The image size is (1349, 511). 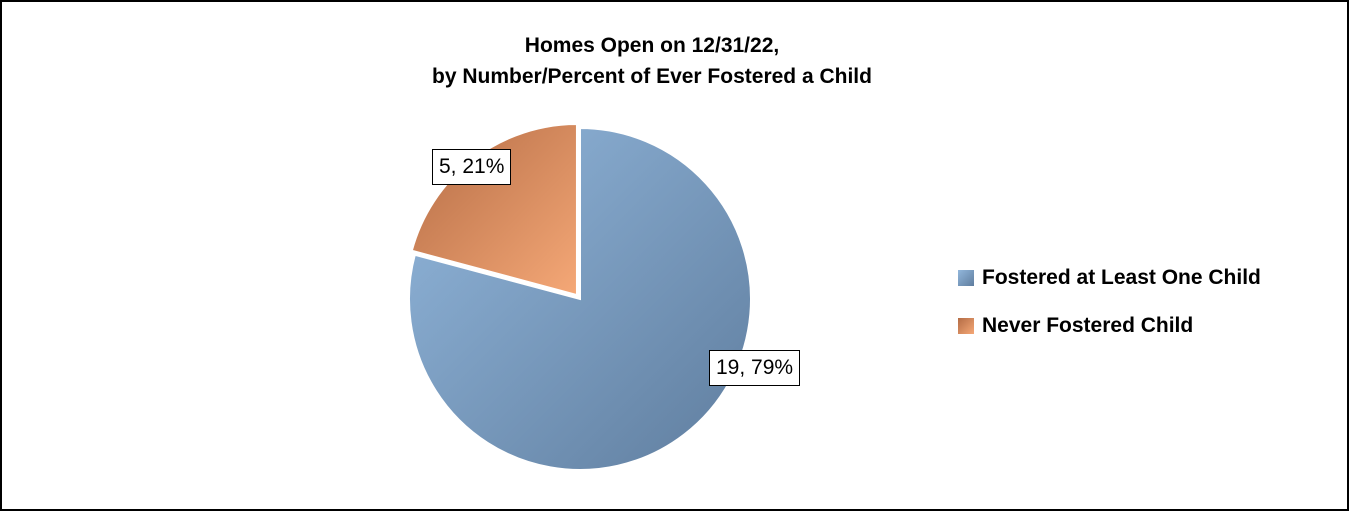 I want to click on legend-item-never-fostered: Never Fostered Child, so click(x=1109, y=326).